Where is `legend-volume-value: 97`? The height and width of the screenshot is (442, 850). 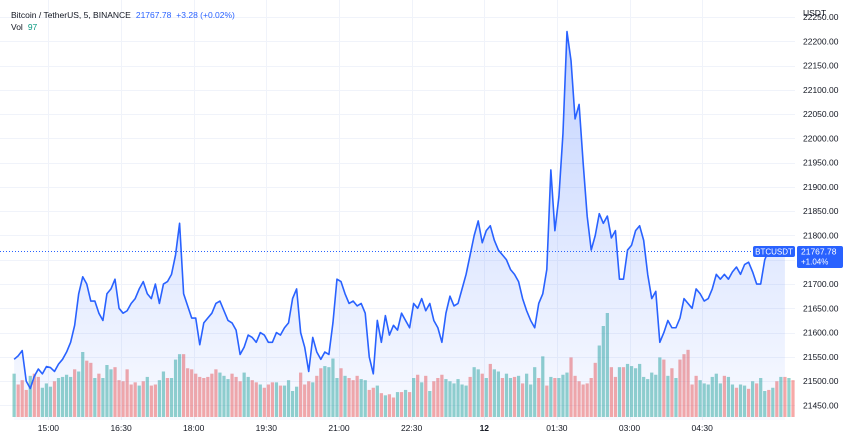 legend-volume-value: 97 is located at coordinates (32, 27).